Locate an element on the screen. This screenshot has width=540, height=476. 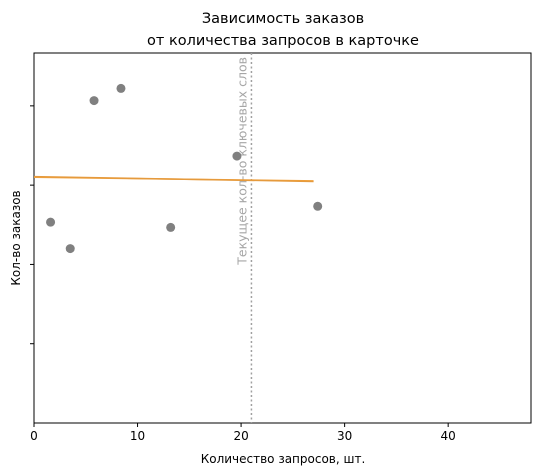
reference-vline-label: Текущее кол-во ключевых слов is located at coordinates (241, 161).